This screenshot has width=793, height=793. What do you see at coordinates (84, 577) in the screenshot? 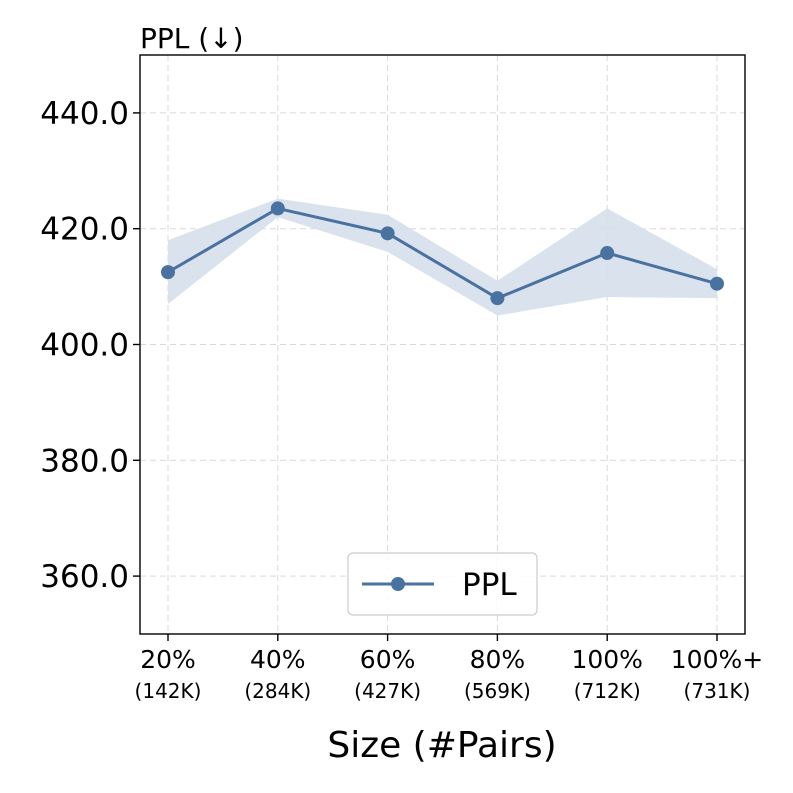
I see `y-tick-label: 360.0` at bounding box center [84, 577].